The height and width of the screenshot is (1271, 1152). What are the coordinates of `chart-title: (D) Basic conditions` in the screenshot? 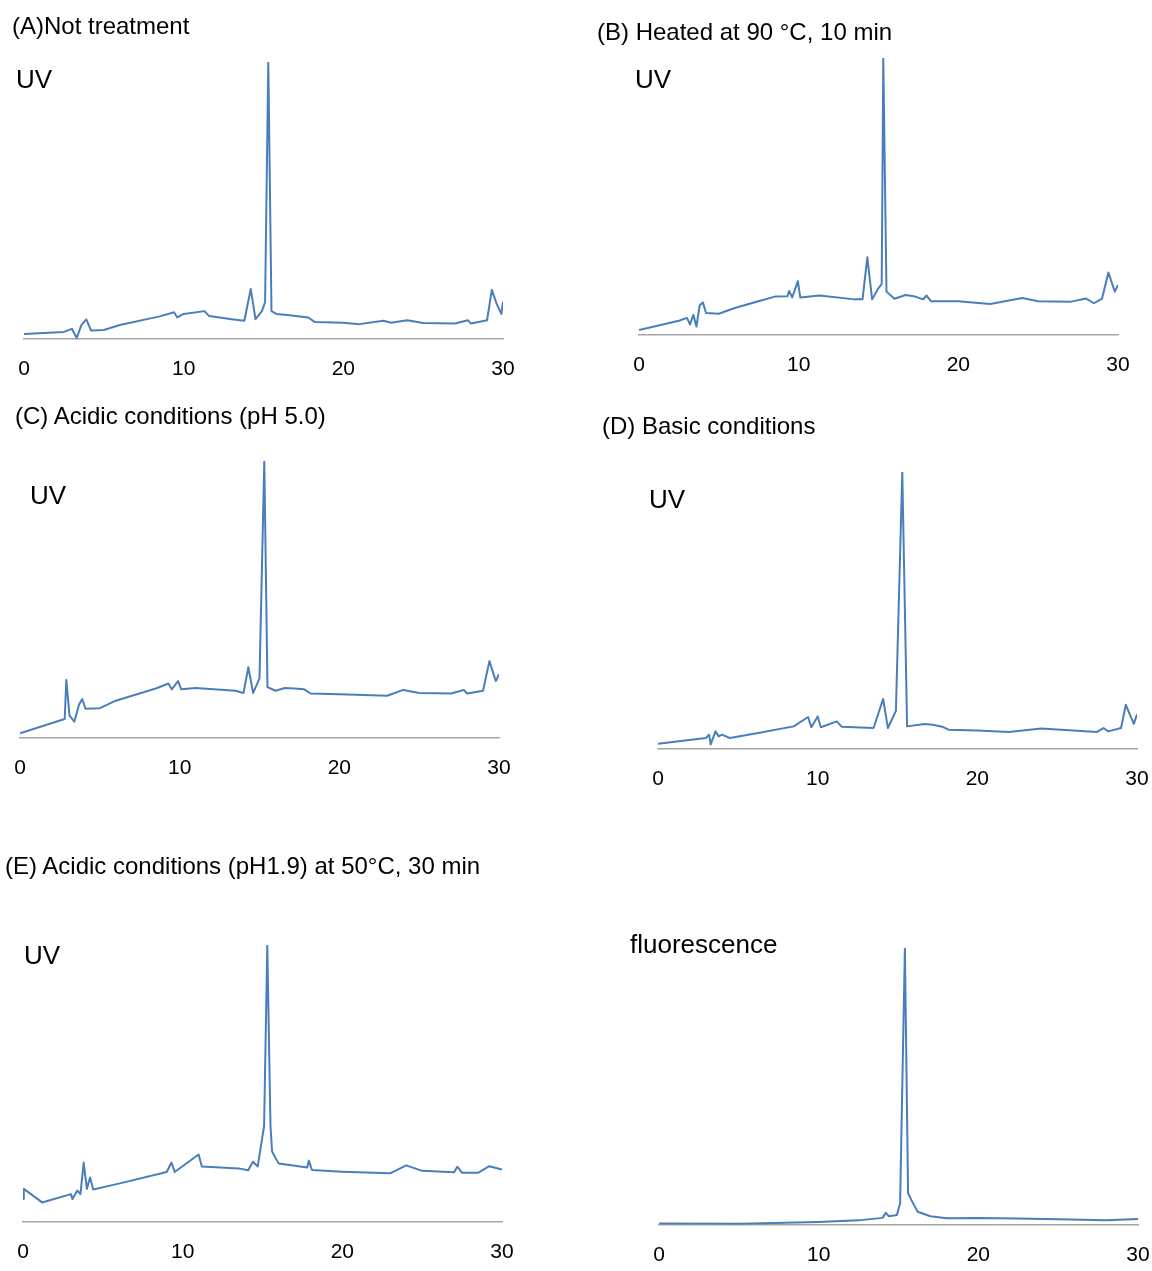 It's located at (709, 426).